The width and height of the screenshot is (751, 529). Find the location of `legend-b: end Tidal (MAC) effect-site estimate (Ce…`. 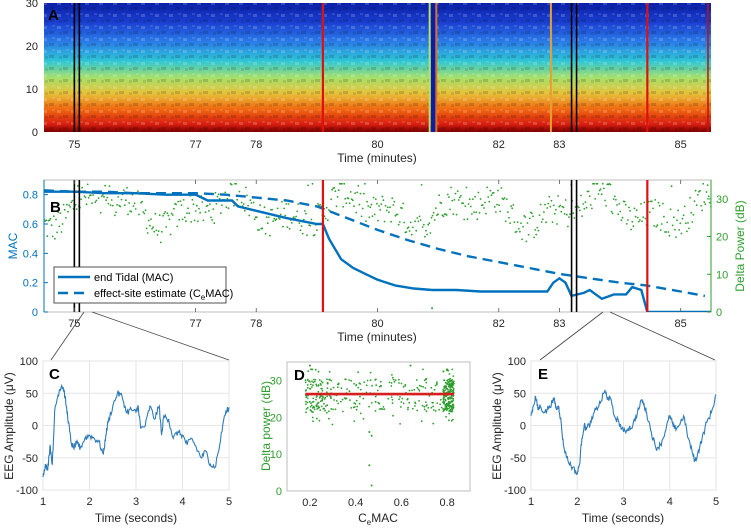

legend-b: end Tidal (MAC) effect-site estimate (Ce… is located at coordinates (143, 285).